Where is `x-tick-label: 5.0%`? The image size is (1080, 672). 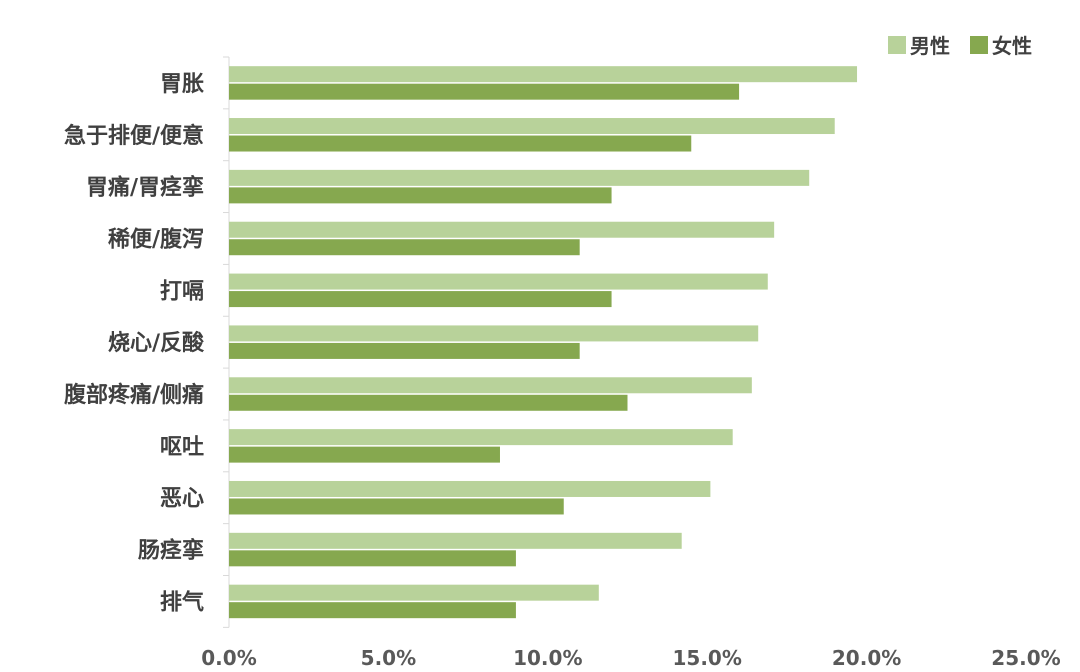 x-tick-label: 5.0% is located at coordinates (388, 658).